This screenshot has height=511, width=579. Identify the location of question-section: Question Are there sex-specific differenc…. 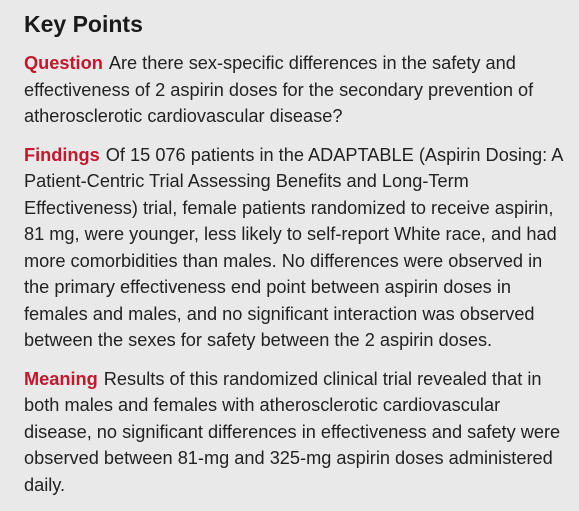
(294, 90).